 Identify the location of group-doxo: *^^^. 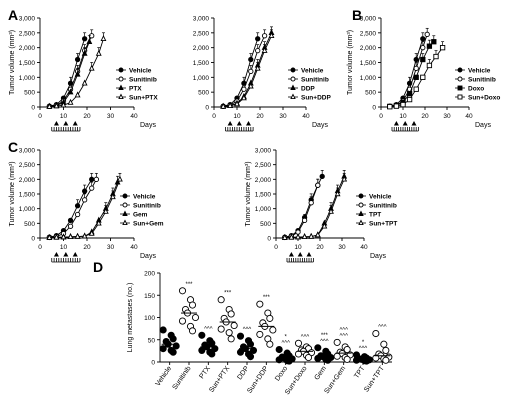
(285, 350).